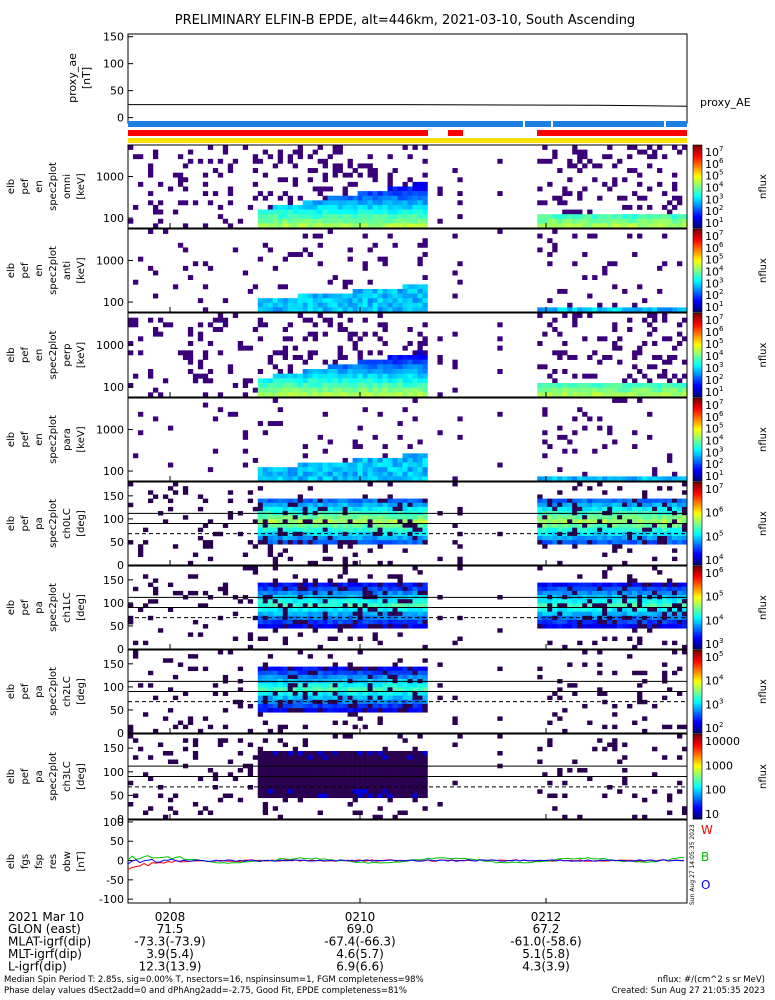 The height and width of the screenshot is (1000, 775). I want to click on pitch-ytick-label: 100, so click(113, 519).